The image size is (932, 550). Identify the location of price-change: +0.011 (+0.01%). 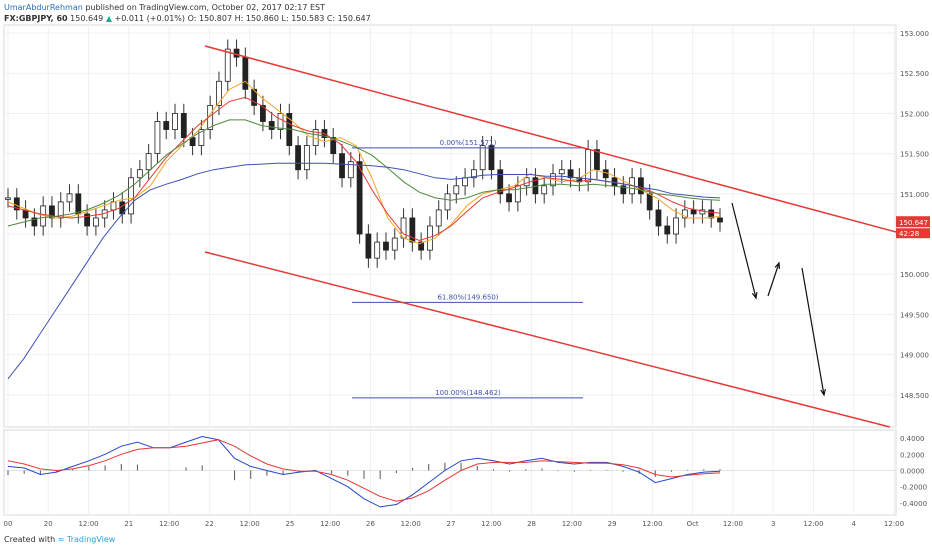
(150, 18).